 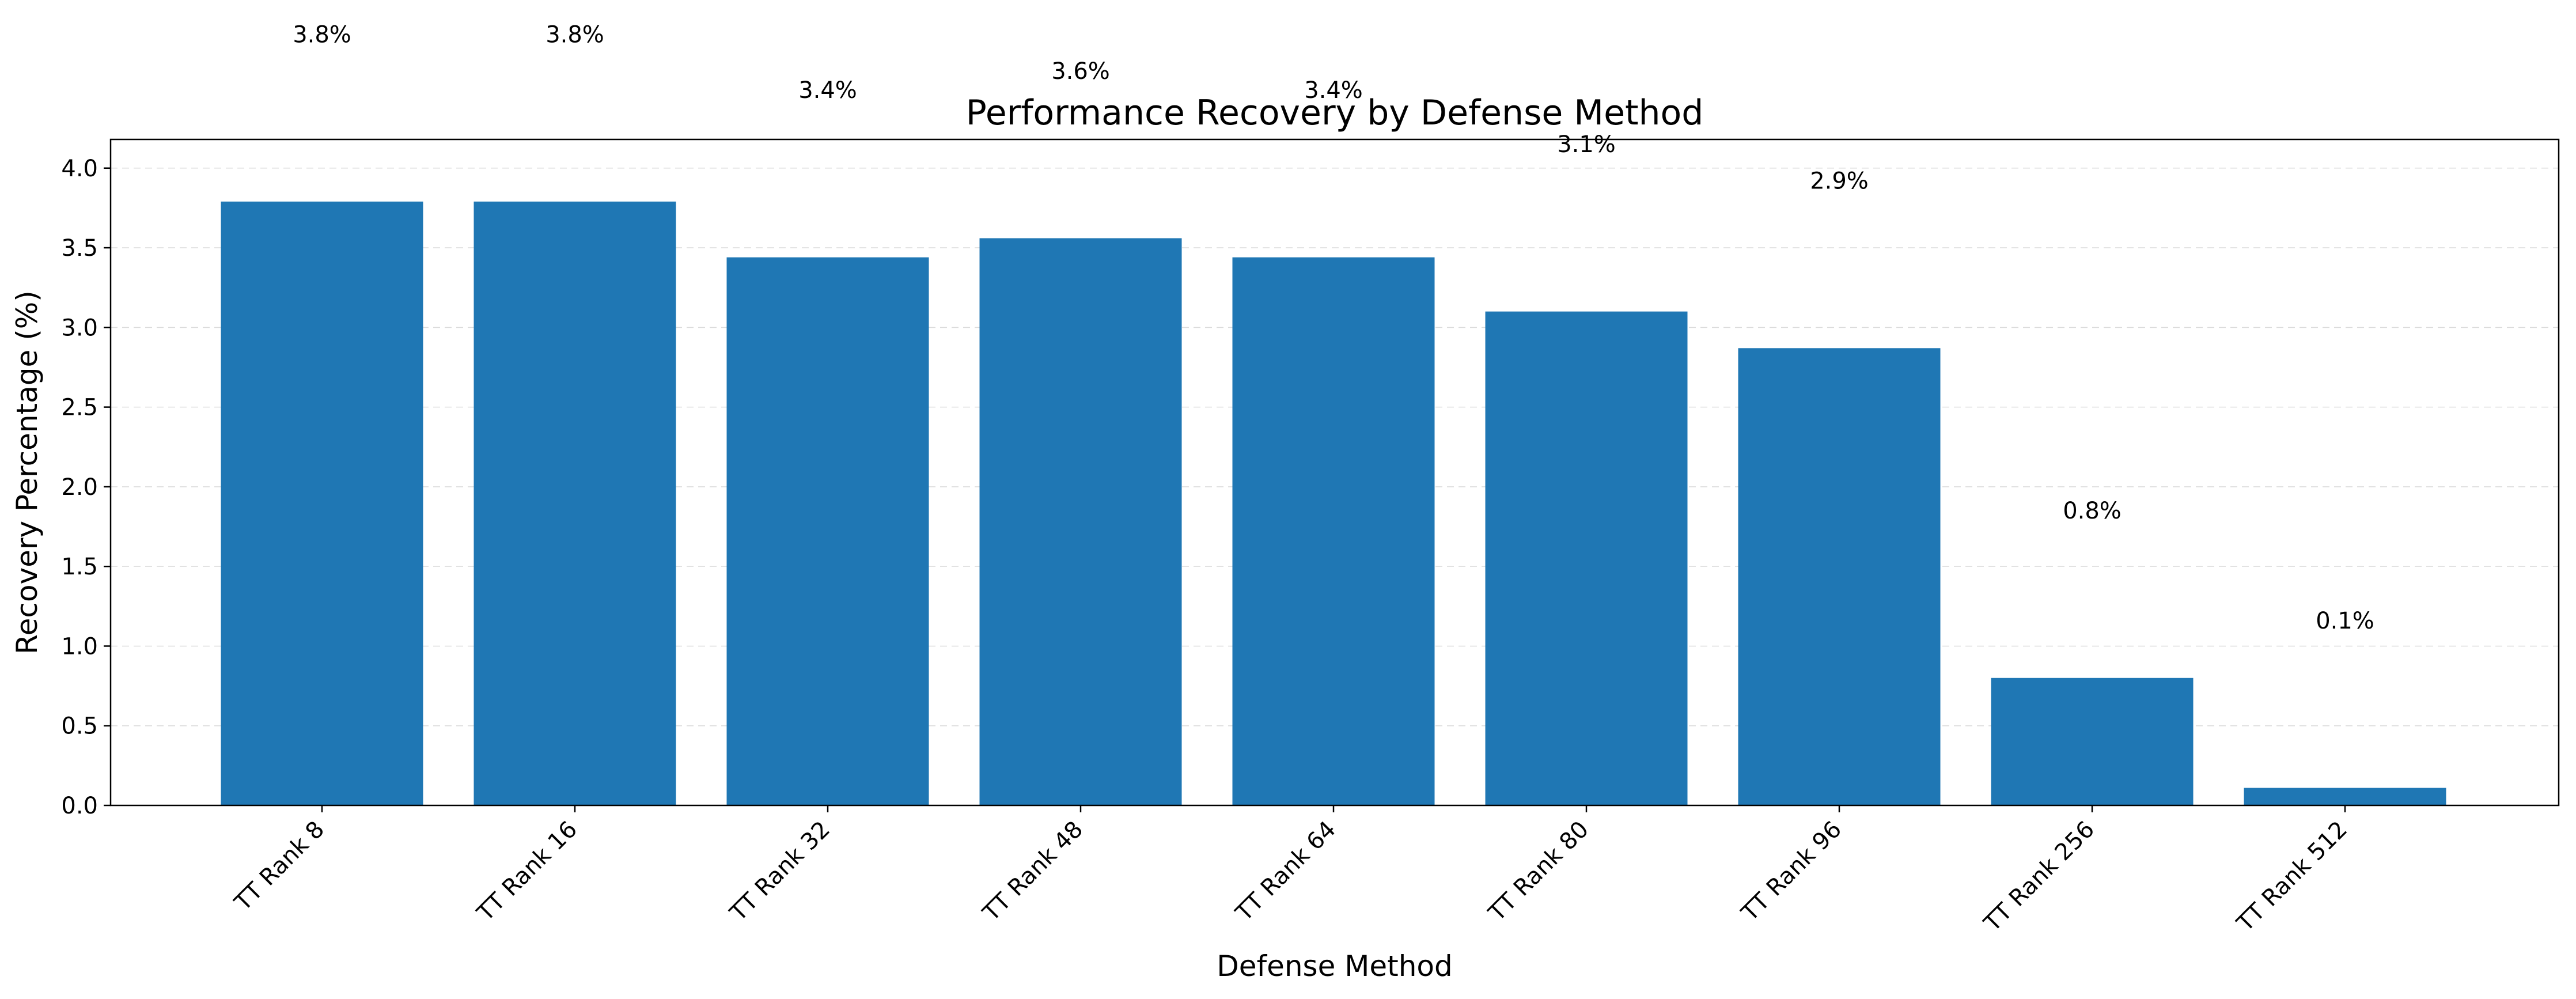 I want to click on x-tick-label: TT Rank 32, so click(x=780, y=871).